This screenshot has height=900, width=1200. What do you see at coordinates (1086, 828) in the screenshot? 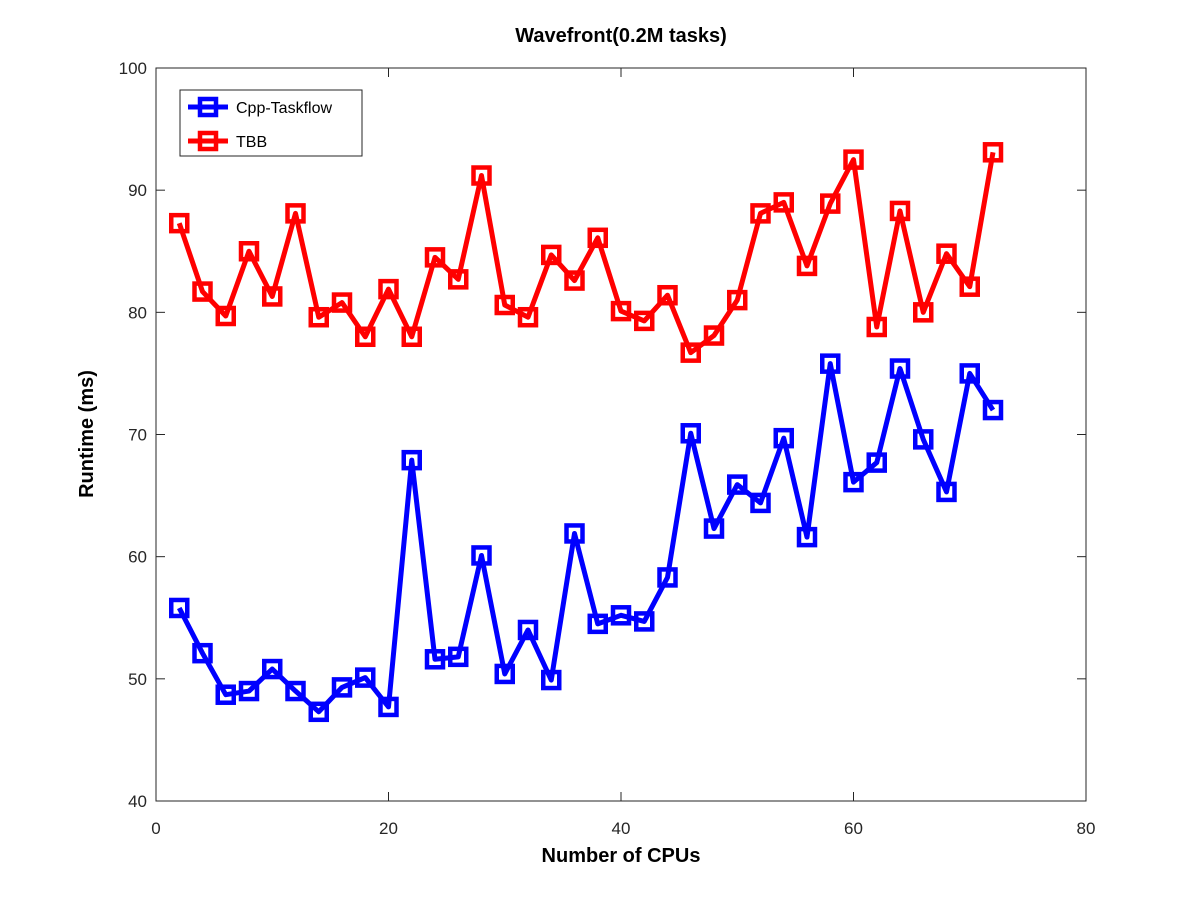
I see `x-tick-label: 80` at bounding box center [1086, 828].